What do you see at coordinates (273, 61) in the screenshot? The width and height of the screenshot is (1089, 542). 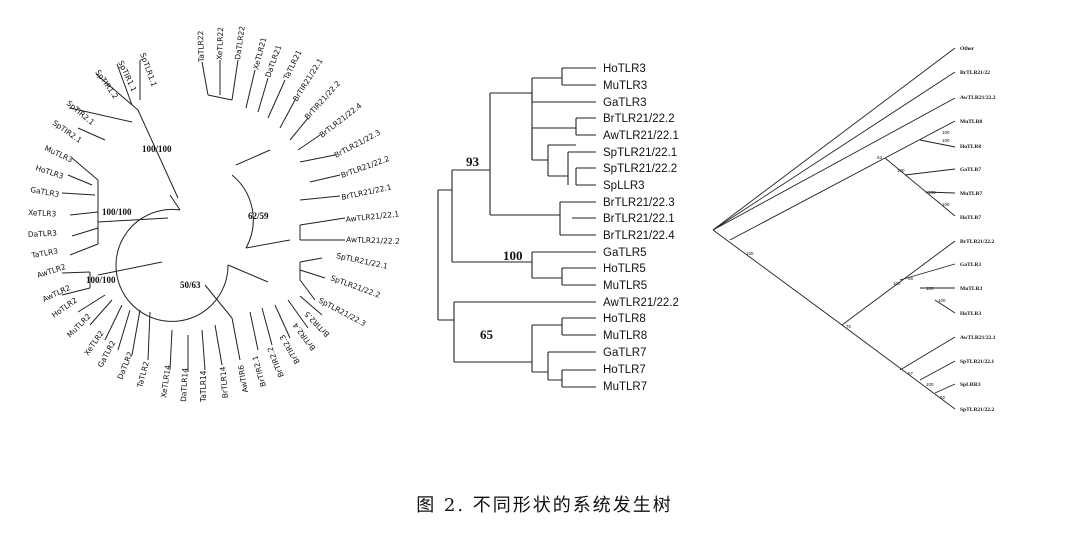 I see `circular-taxon-label: DaTLR21` at bounding box center [273, 61].